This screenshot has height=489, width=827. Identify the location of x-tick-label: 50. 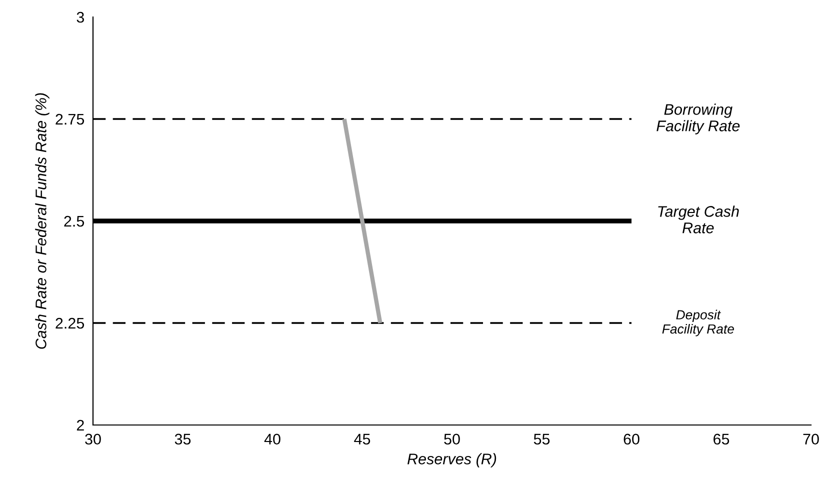
(452, 439).